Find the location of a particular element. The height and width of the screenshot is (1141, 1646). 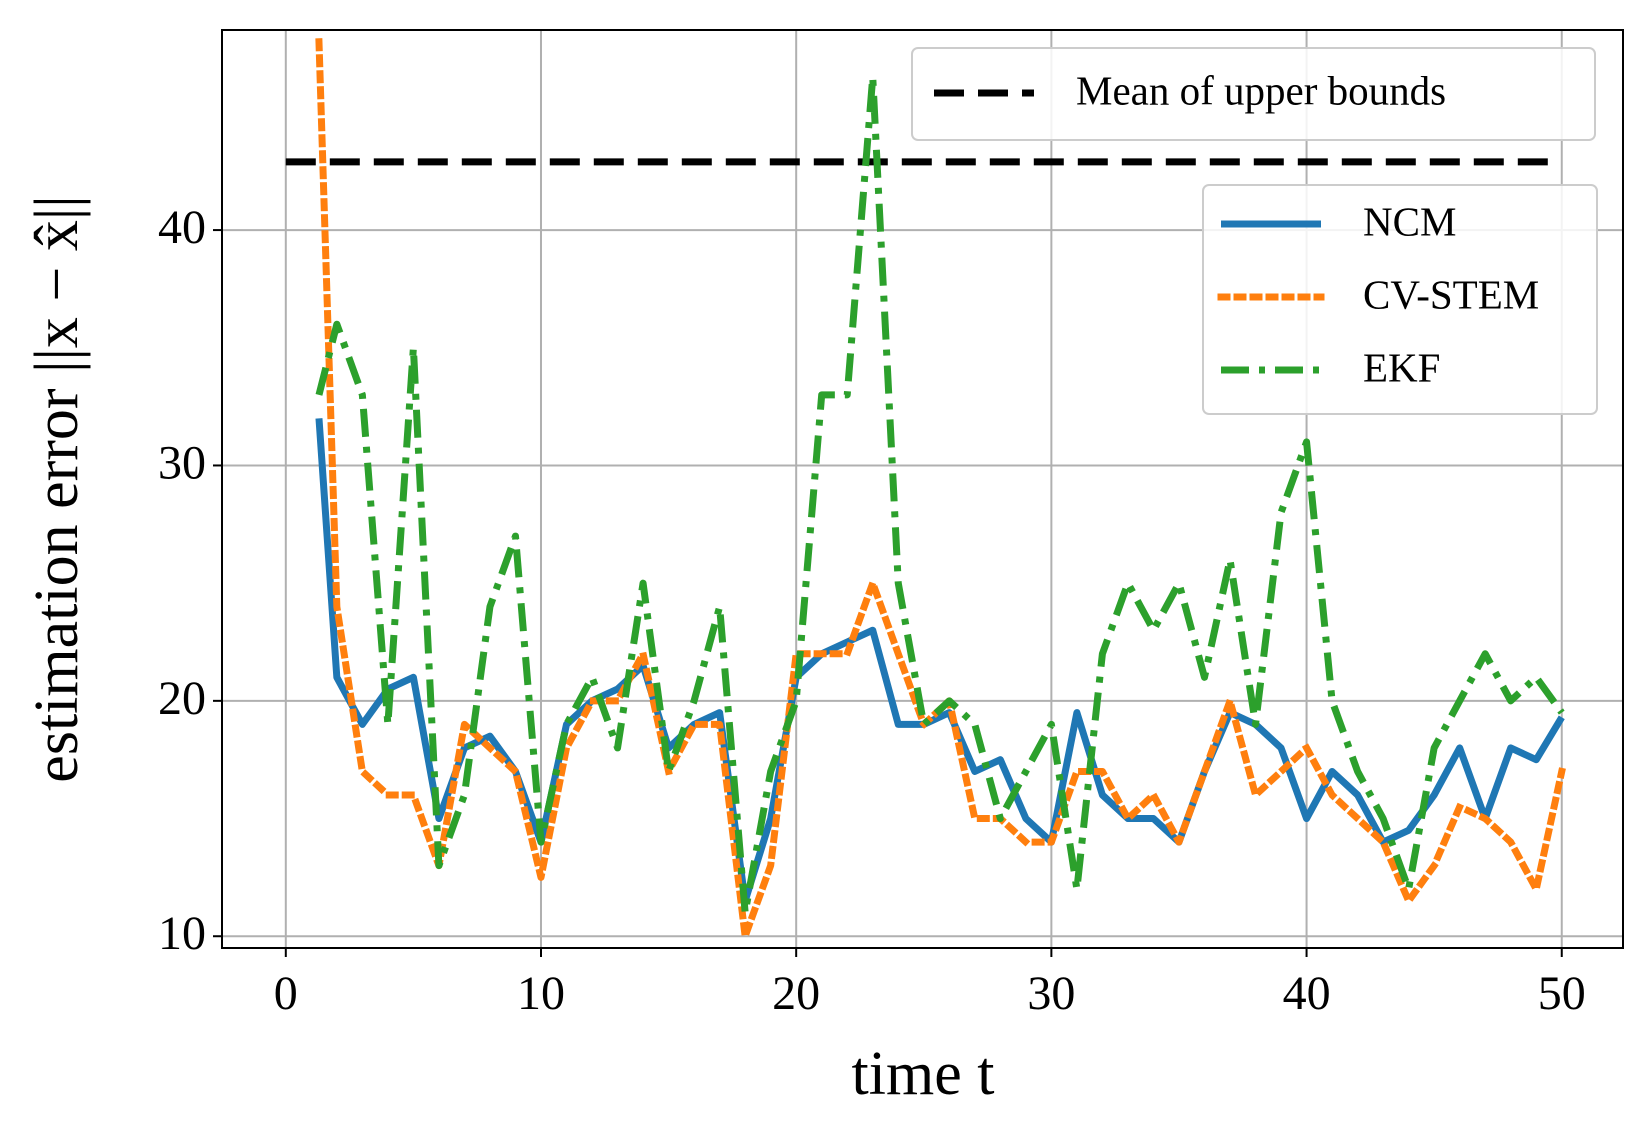

legend-label: EKF is located at coordinates (1401, 367).